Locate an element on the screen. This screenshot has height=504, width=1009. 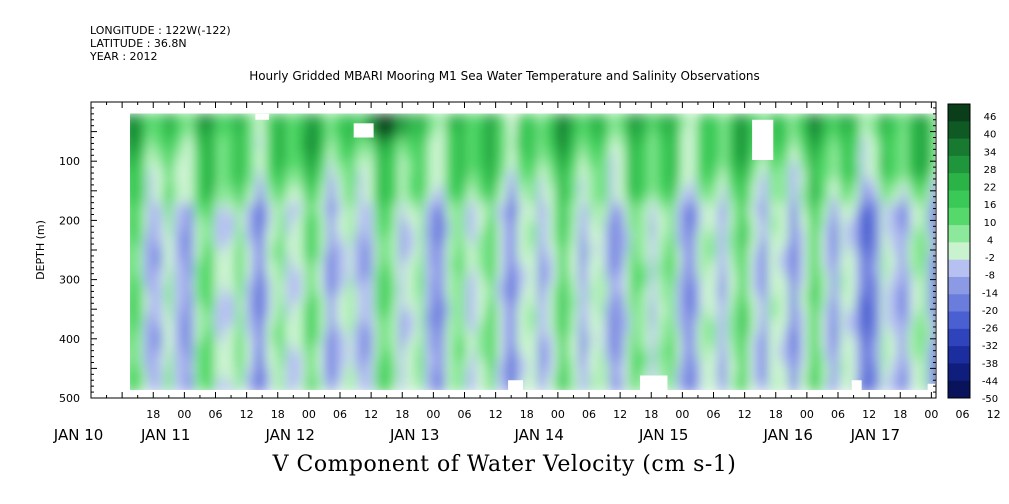
x-day-label: JAN 16 is located at coordinates (787, 435).